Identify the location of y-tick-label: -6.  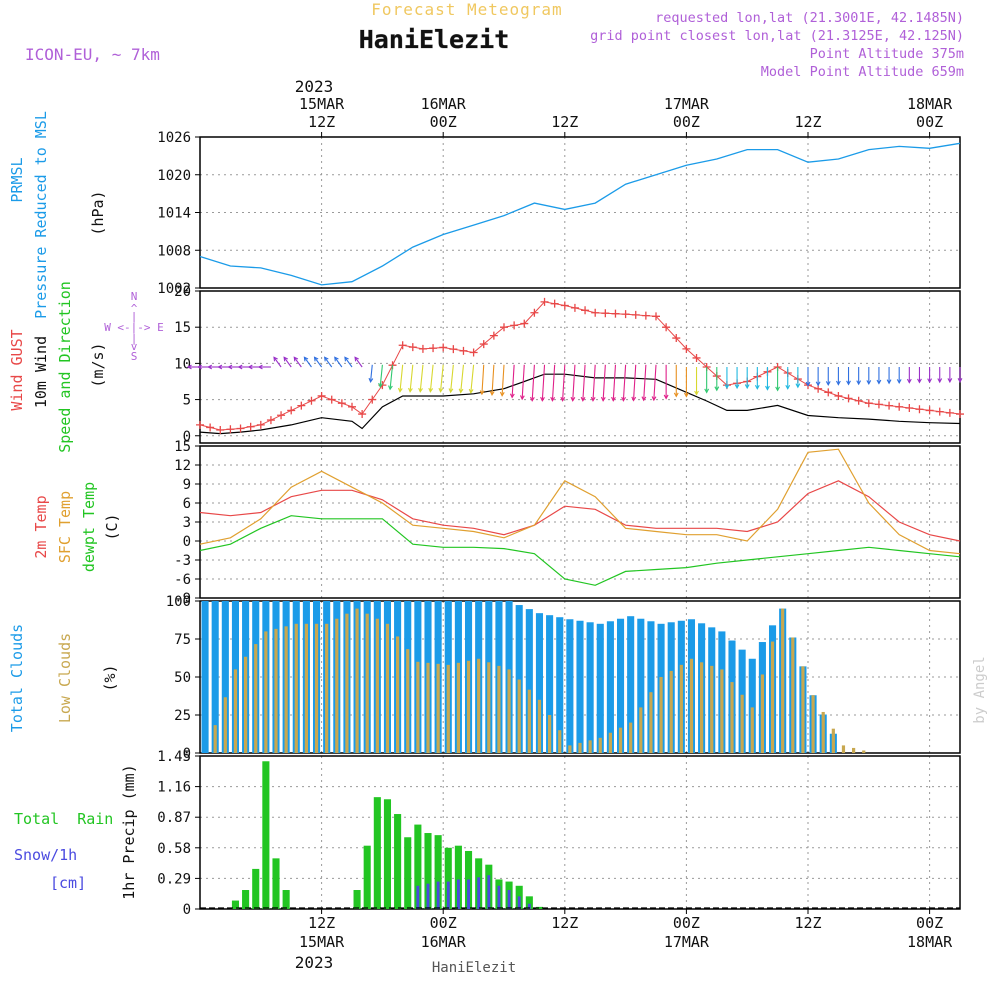
(182, 580).